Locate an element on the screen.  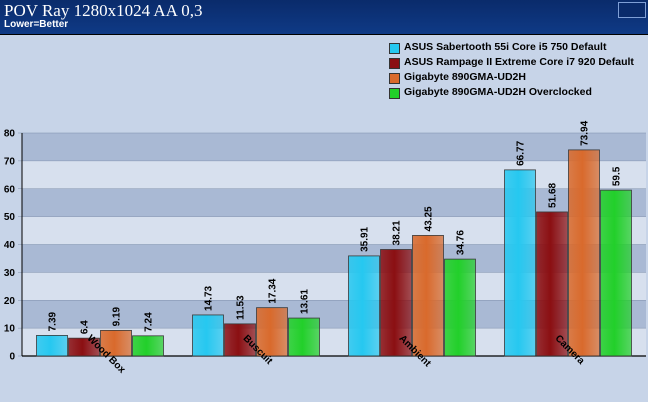
data-label: 17.34 is located at coordinates (273, 290).